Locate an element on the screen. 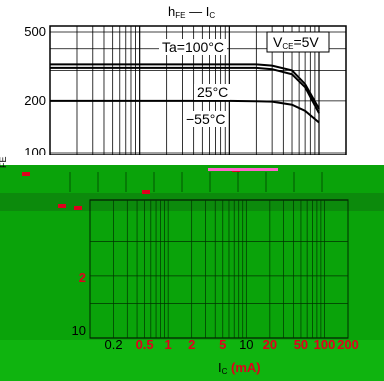  overlay-gap is located at coordinates (192, 160).